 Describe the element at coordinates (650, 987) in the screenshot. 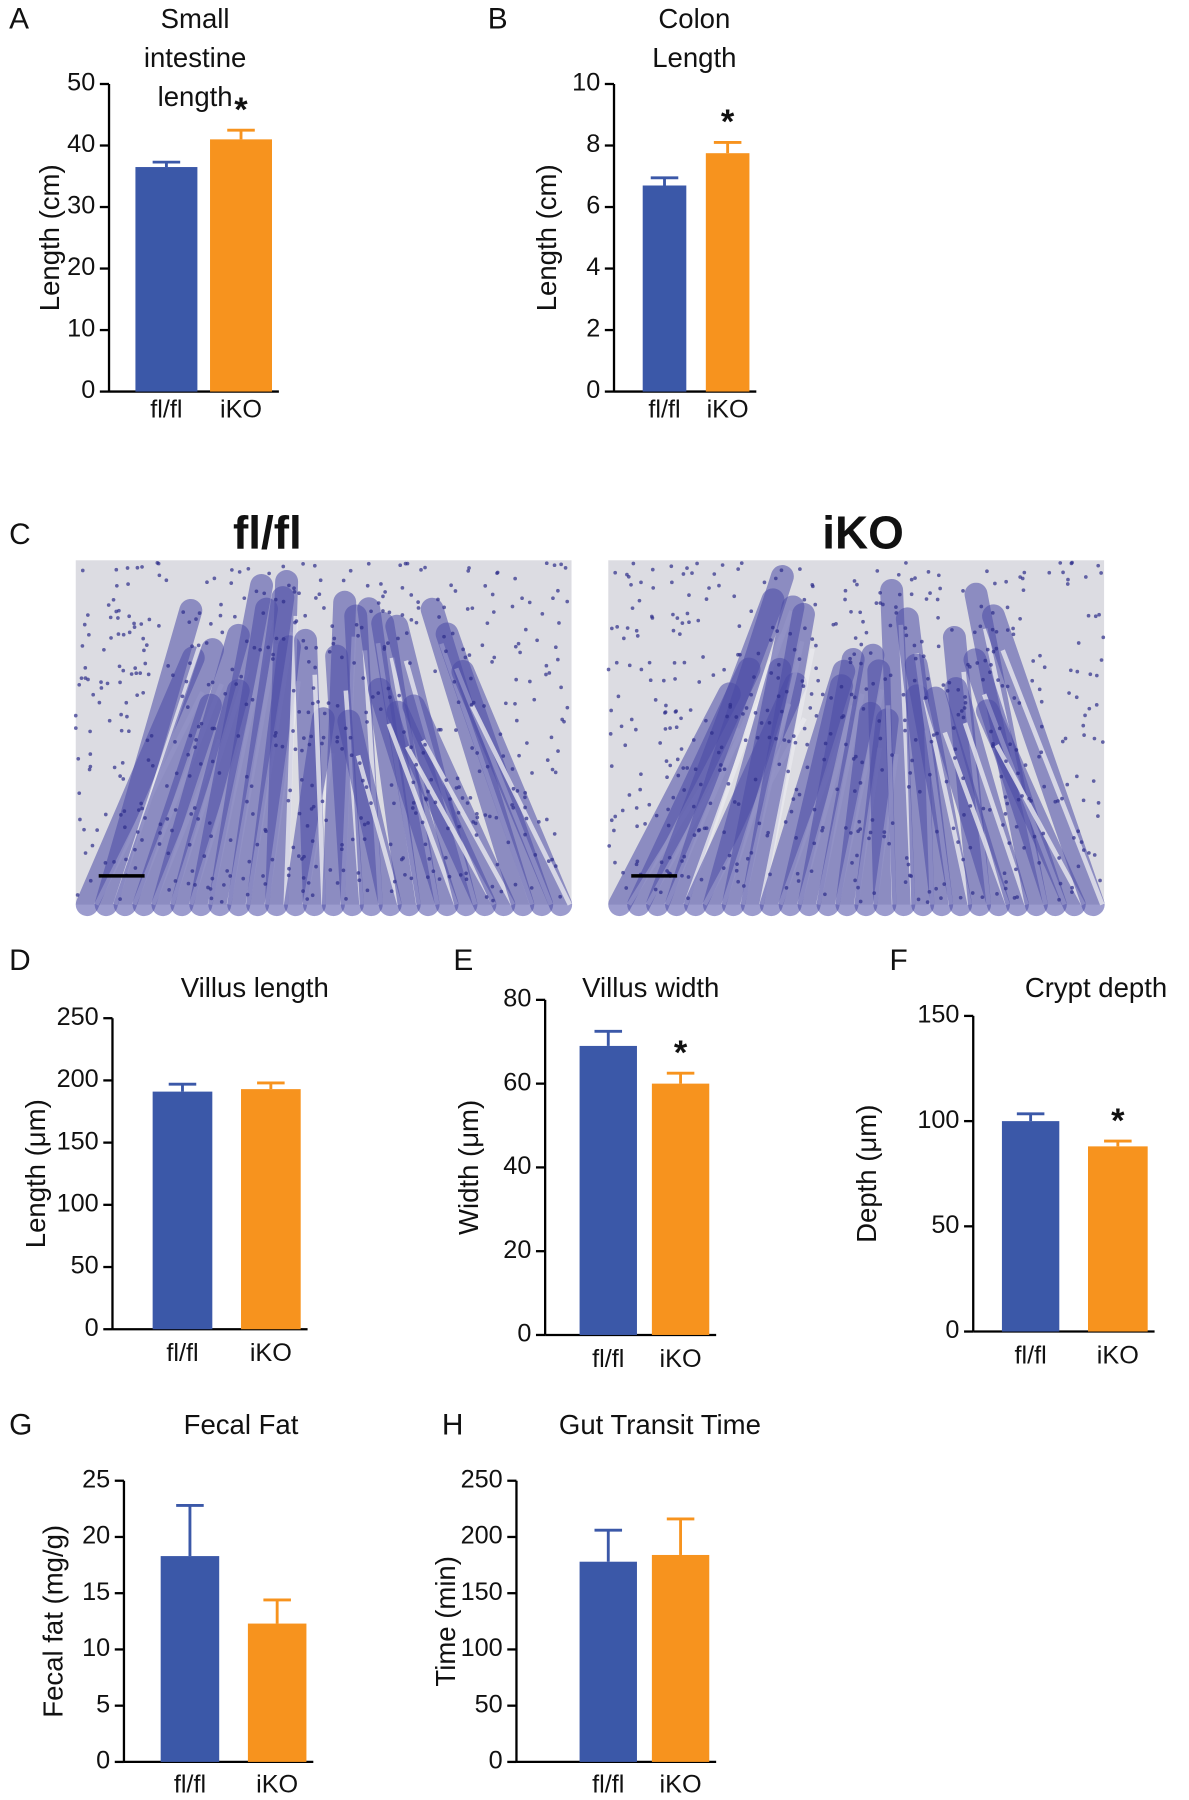

I see `chart-title: Villus width` at that location.